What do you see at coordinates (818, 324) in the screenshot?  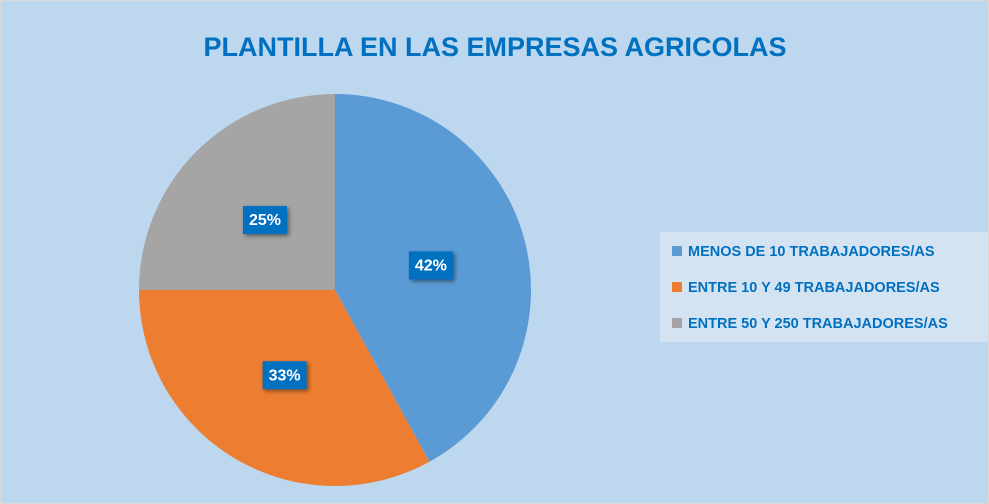 I see `legend-label: ENTRE 50 Y 250 TRABAJADORES/AS` at bounding box center [818, 324].